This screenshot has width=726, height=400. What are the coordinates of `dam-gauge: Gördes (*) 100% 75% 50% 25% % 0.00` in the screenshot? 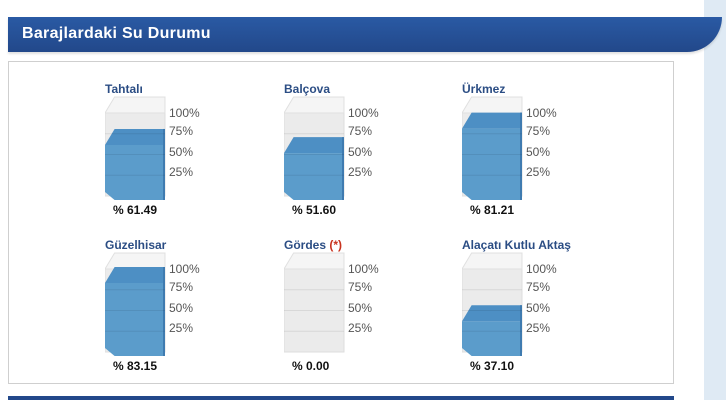 It's located at (369, 308).